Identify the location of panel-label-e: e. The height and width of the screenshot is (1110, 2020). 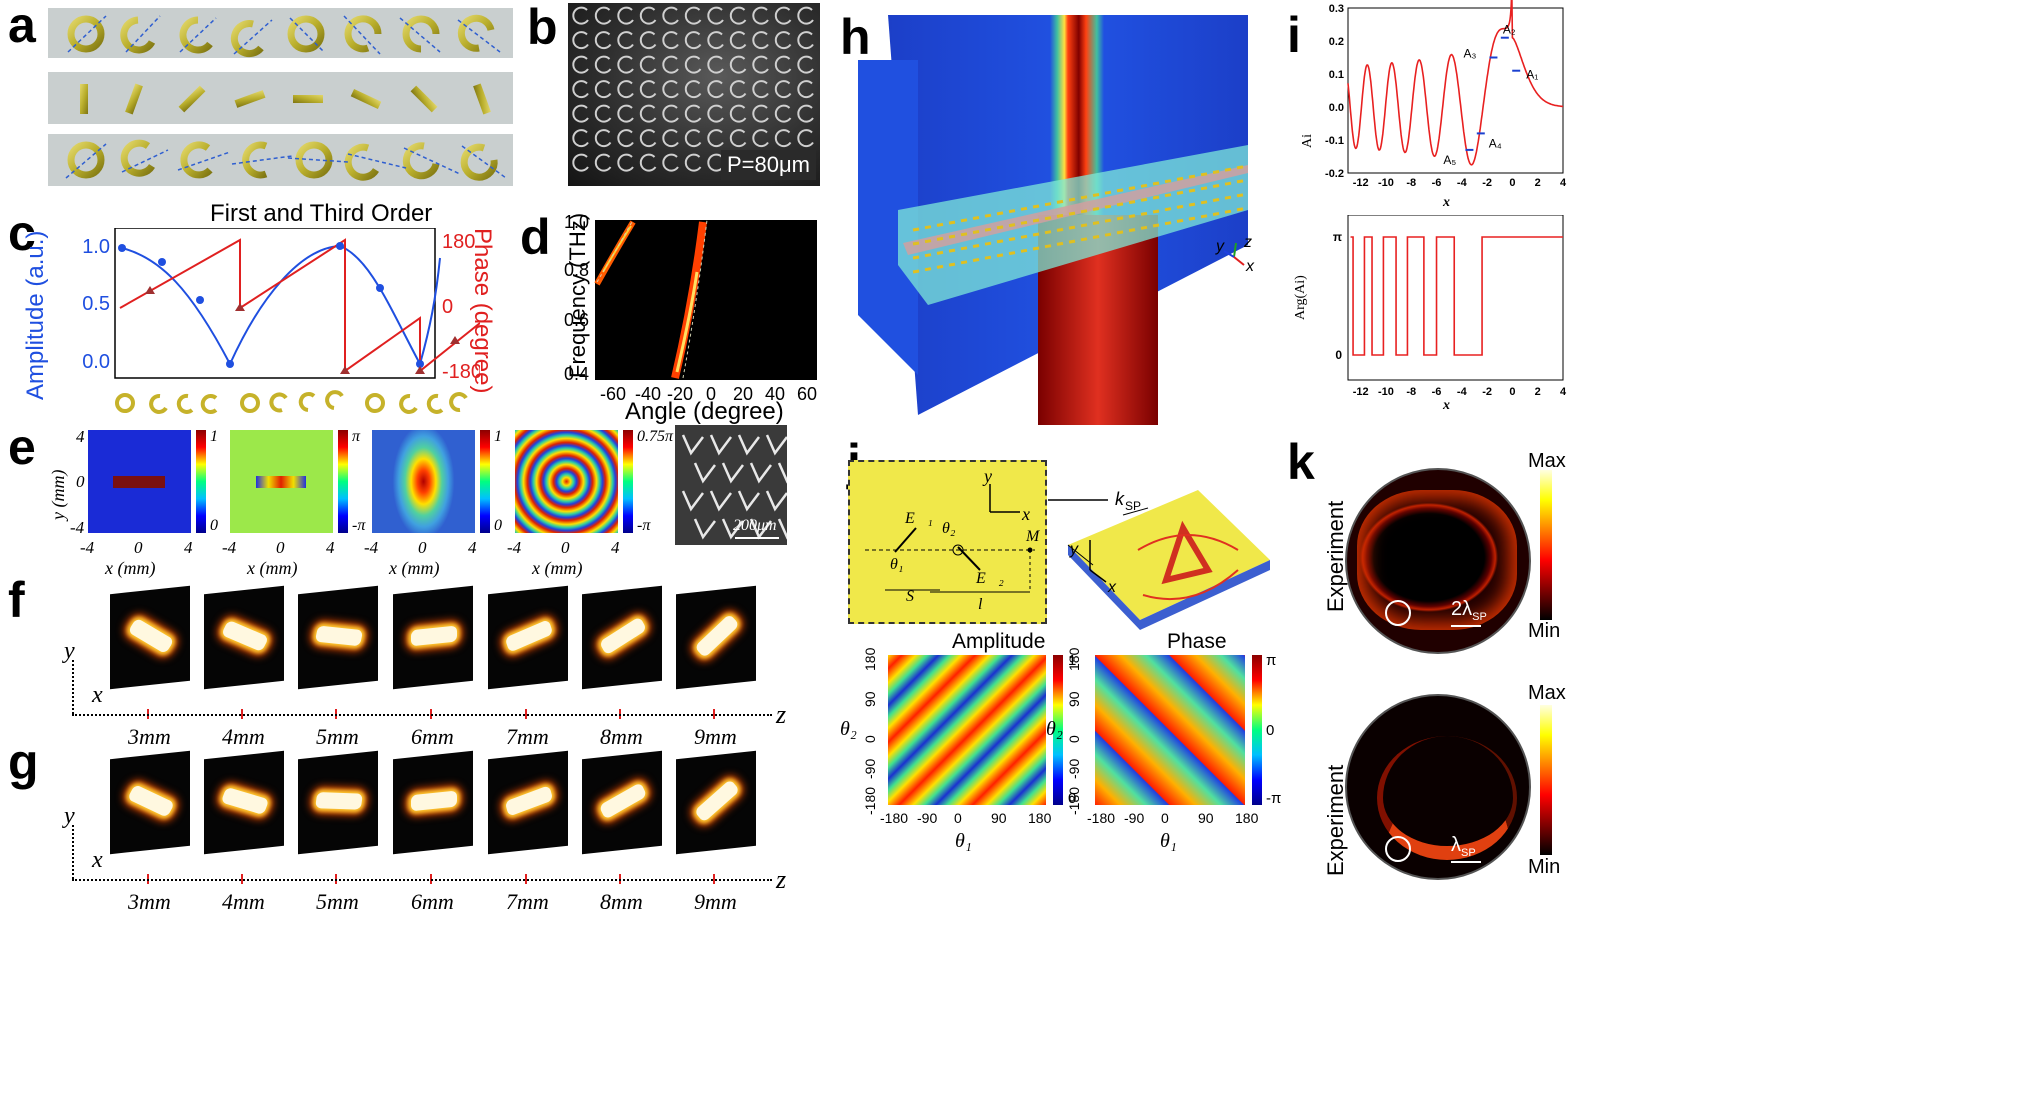
(22, 447).